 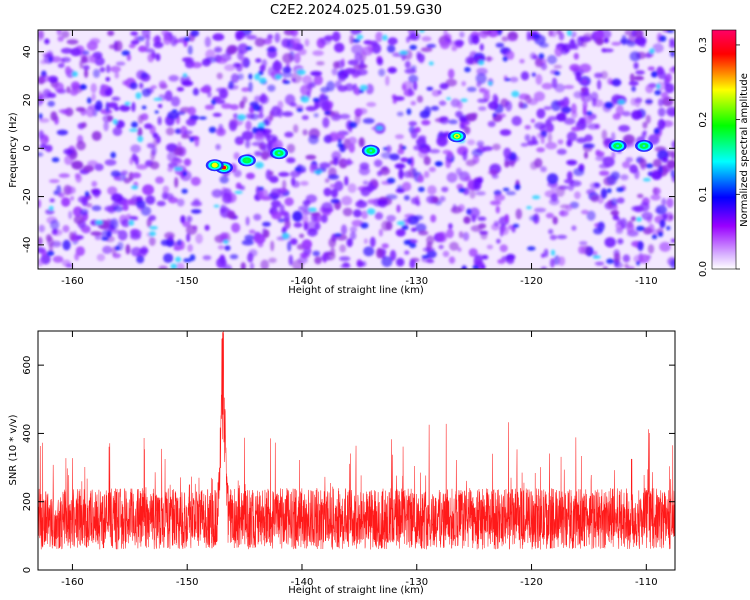 What do you see at coordinates (703, 120) in the screenshot?
I see `colorbar-tick-label: 0.2` at bounding box center [703, 120].